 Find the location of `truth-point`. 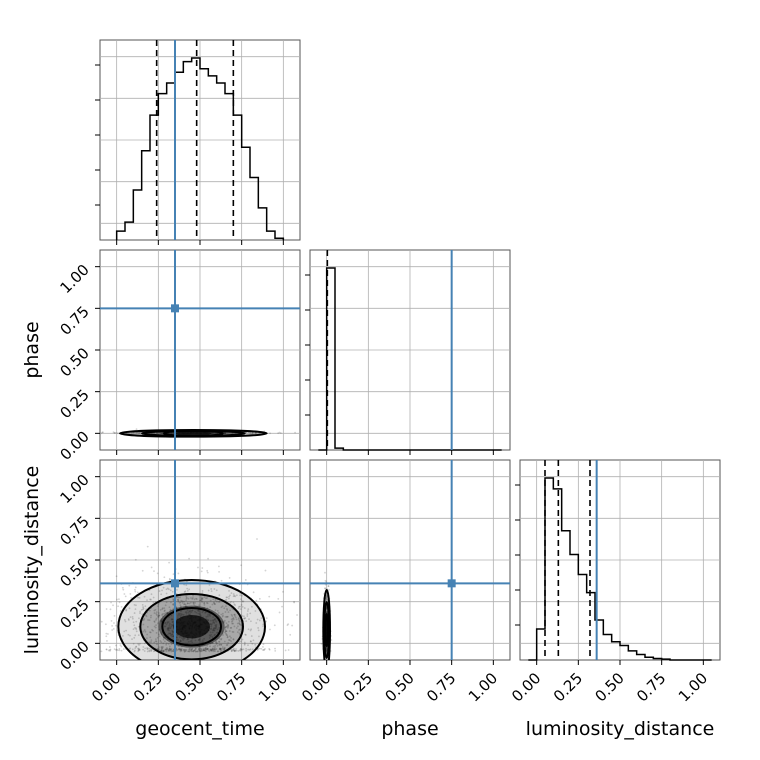

truth-point is located at coordinates (175, 308).